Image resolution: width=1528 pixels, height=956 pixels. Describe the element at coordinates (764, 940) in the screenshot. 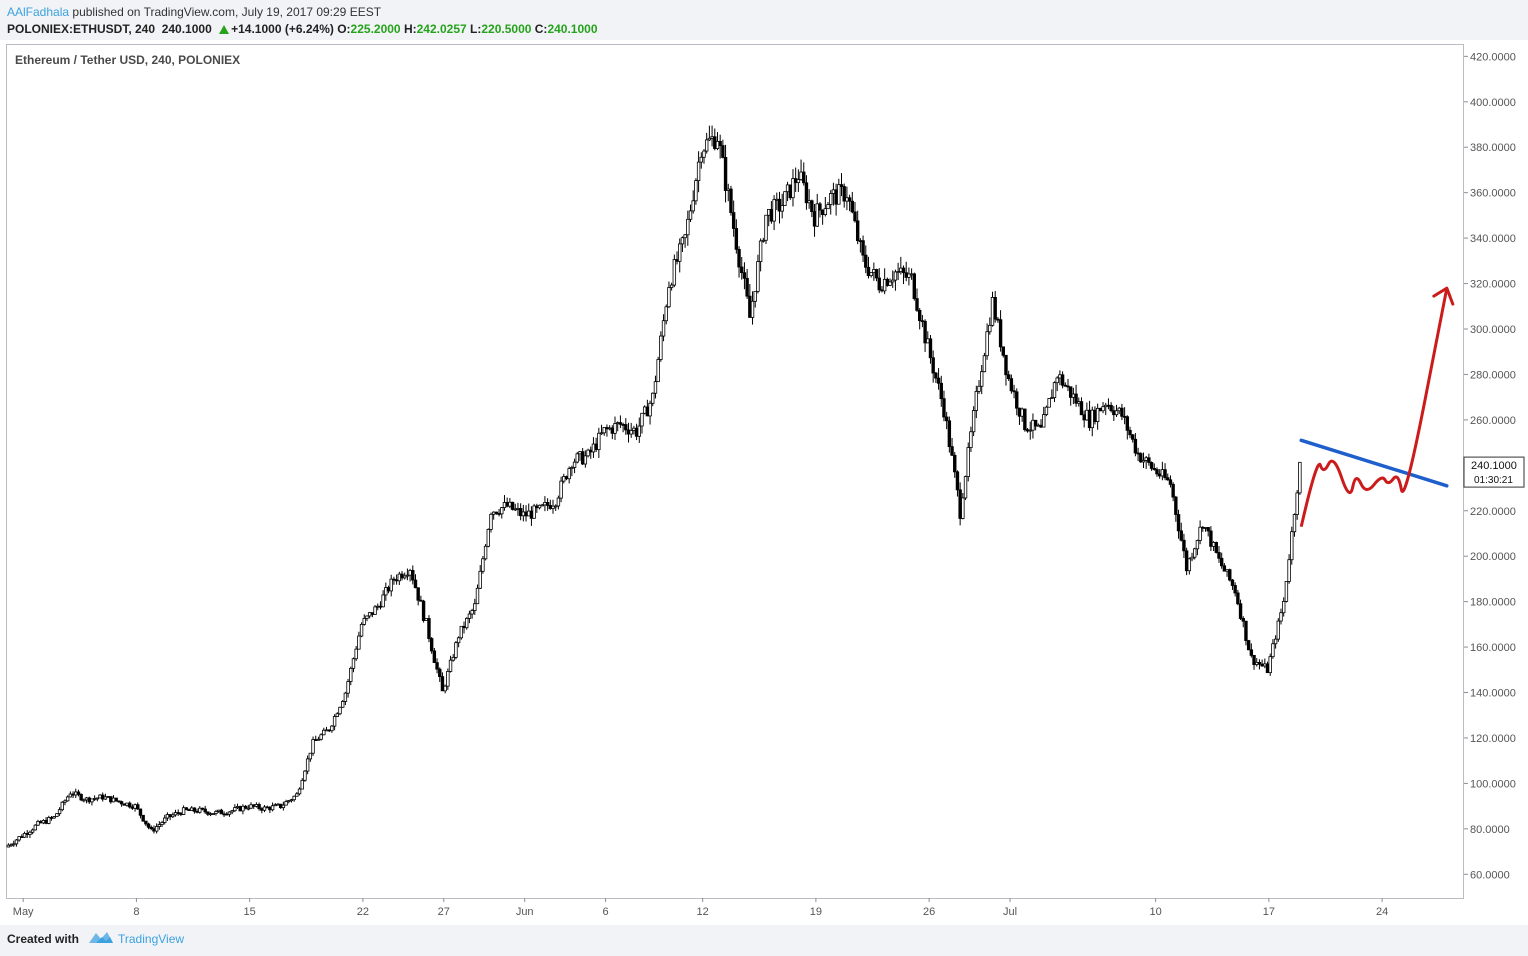

I see `footer-bar` at that location.